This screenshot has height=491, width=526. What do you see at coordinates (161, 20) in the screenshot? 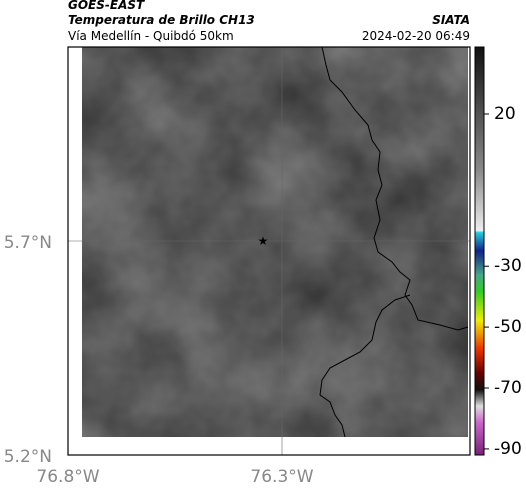
I see `subtitle: Temperatura de Brillo CH13` at bounding box center [161, 20].